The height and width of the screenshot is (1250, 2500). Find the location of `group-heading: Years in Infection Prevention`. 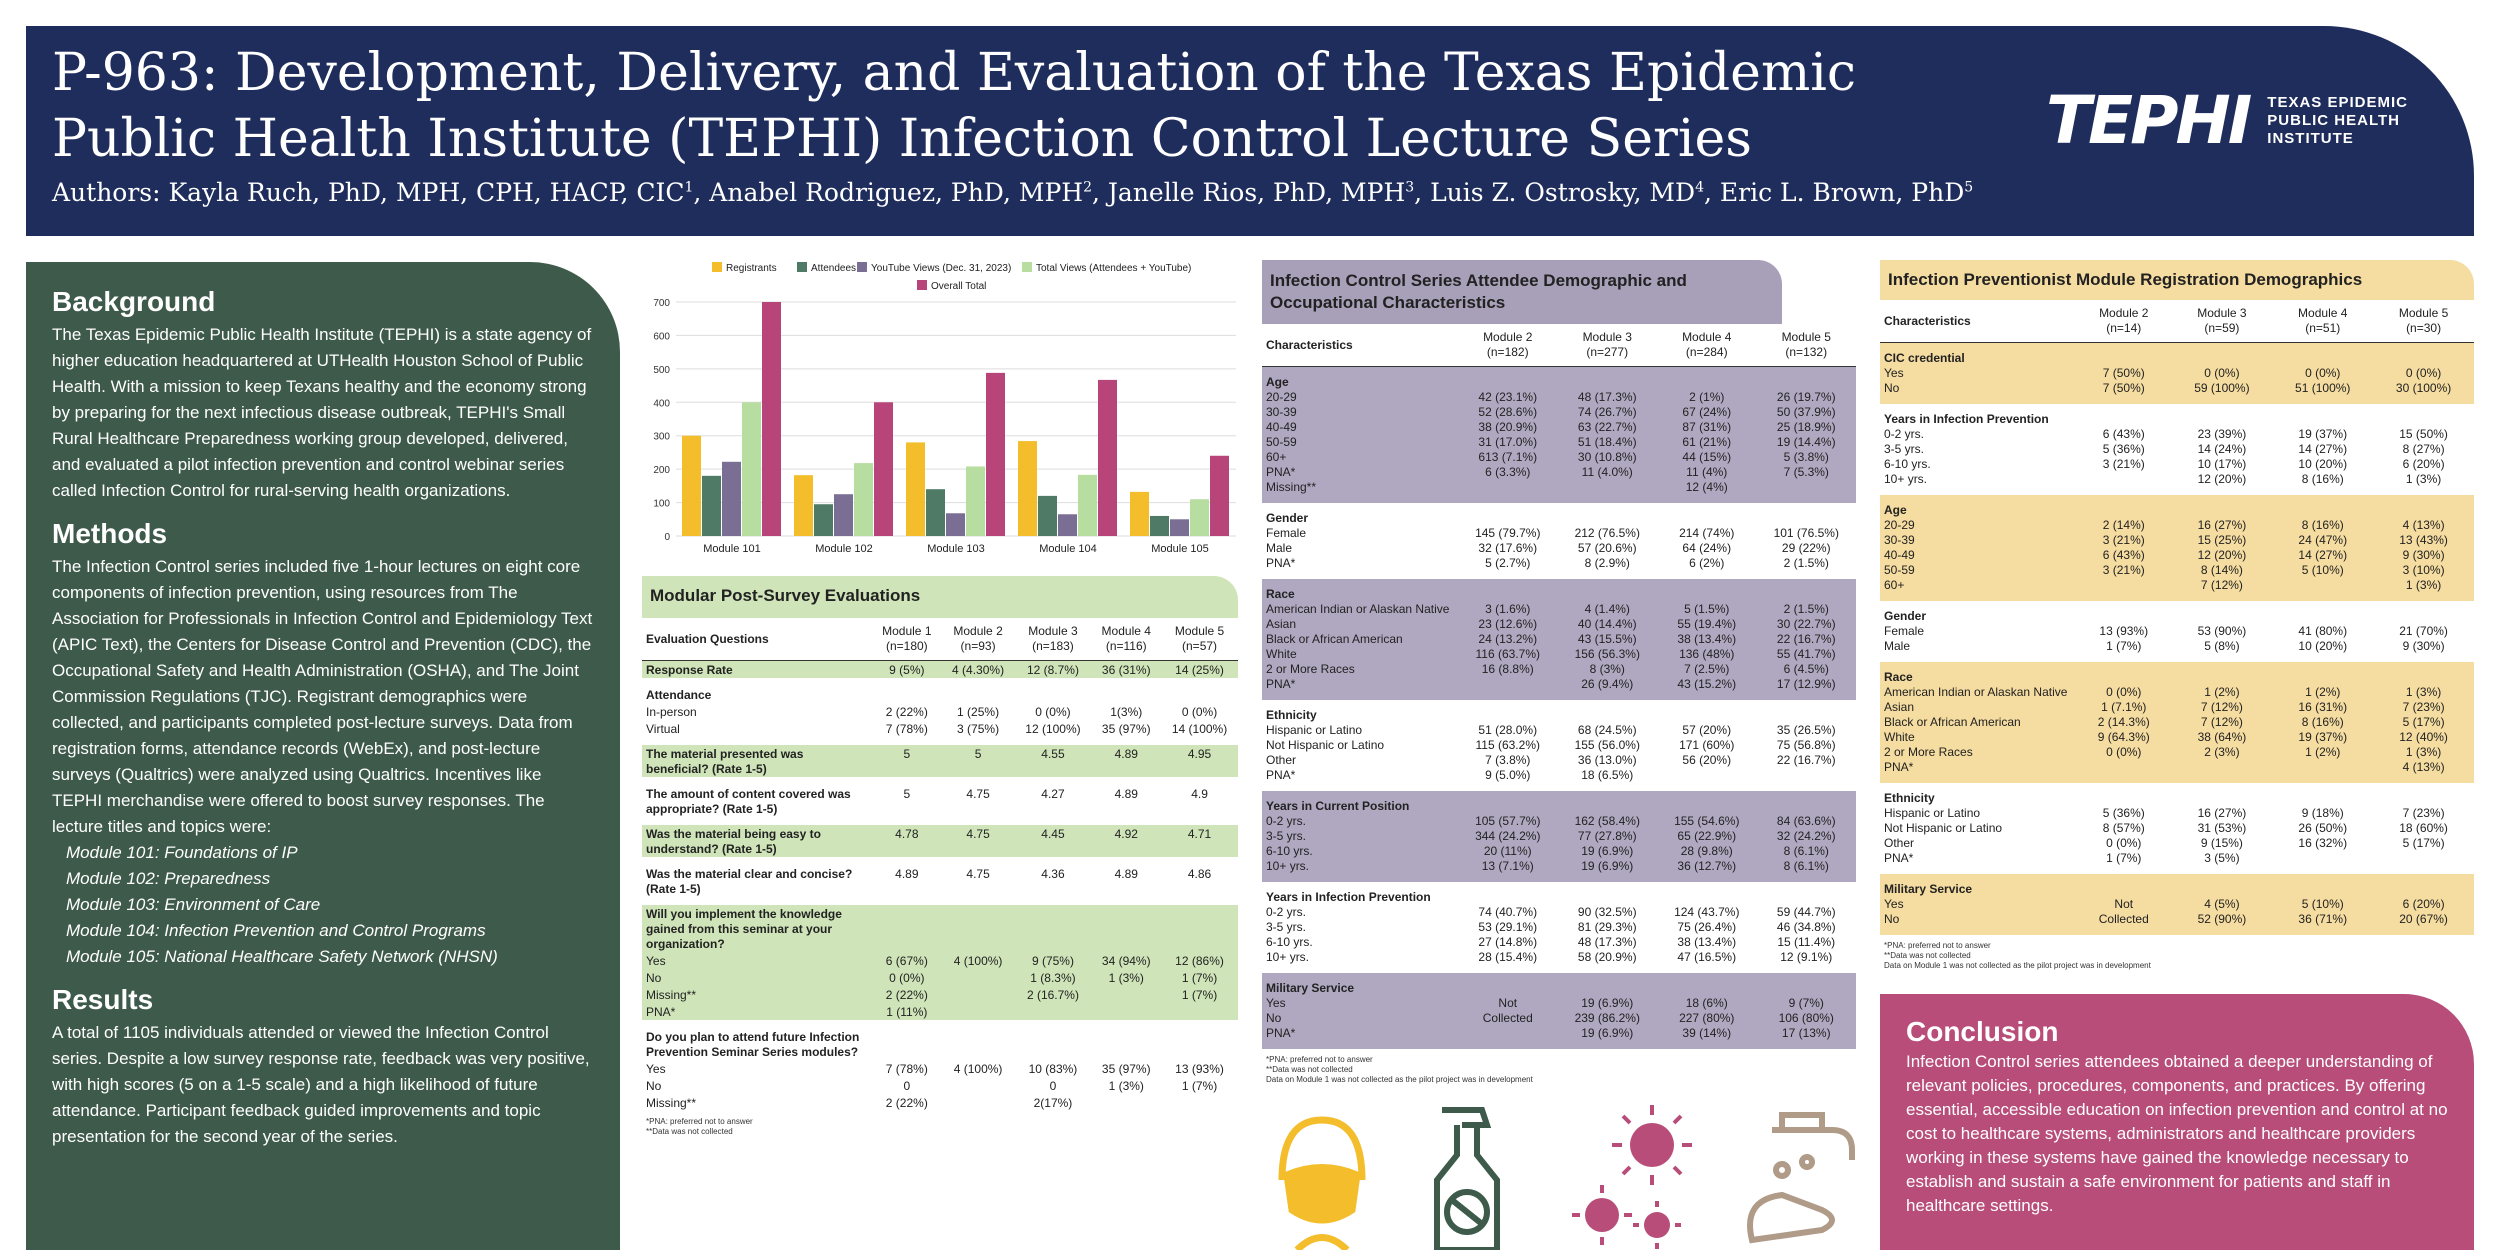

group-heading: Years in Infection Prevention is located at coordinates (1348, 896).